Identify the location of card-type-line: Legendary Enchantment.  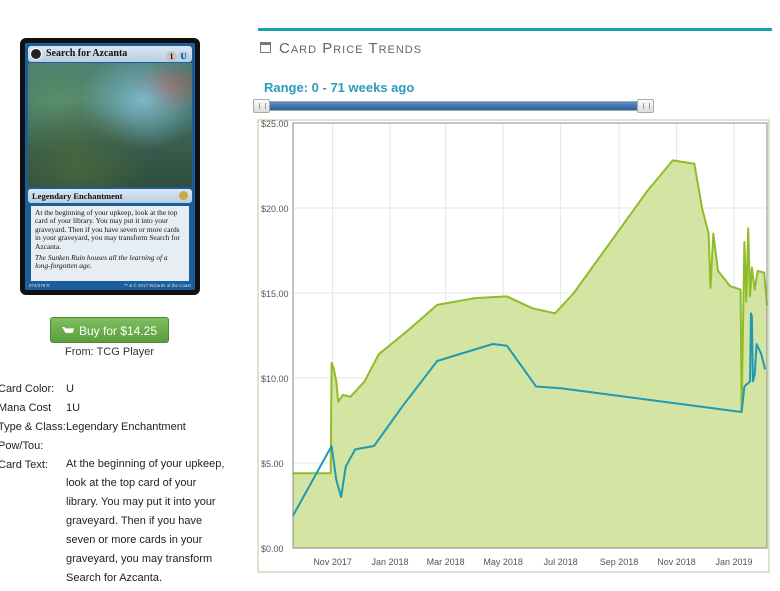
(110, 196).